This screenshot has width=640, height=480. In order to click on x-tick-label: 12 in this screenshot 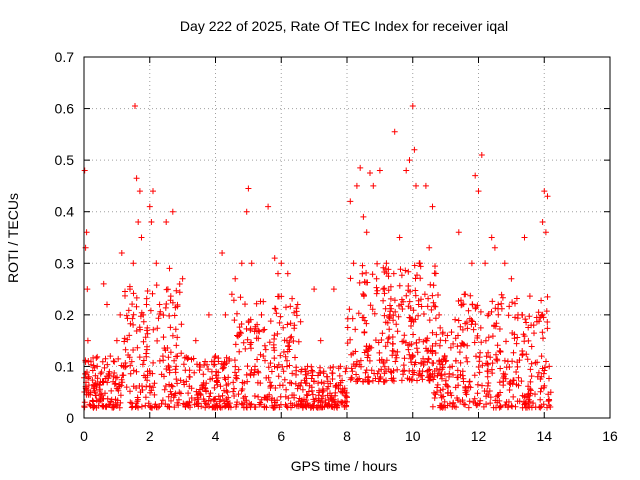, I will do `click(479, 436)`.